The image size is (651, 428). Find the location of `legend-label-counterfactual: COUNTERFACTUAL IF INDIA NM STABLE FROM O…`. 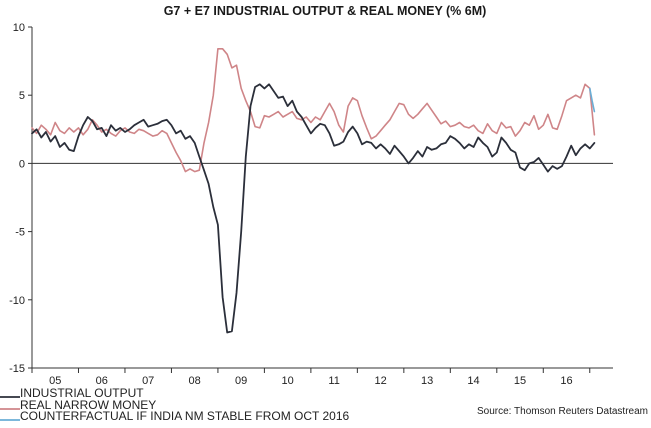

legend-label-counterfactual: COUNTERFACTUAL IF INDIA NM STABLE FROM O… is located at coordinates (184, 416).